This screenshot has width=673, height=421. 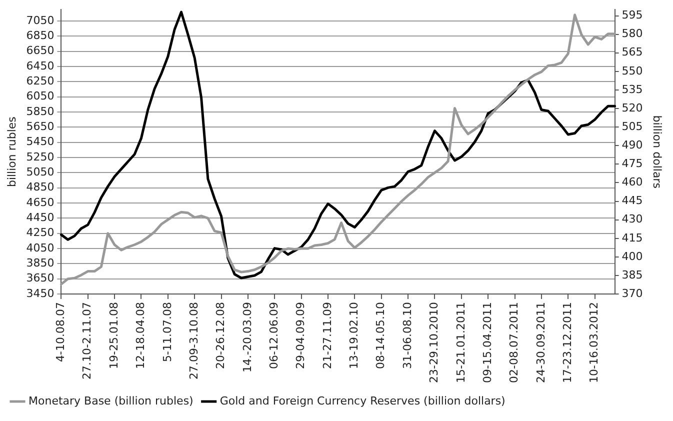 What do you see at coordinates (167, 332) in the screenshot?
I see `x-tick-label: 5-11.07.08` at bounding box center [167, 332].